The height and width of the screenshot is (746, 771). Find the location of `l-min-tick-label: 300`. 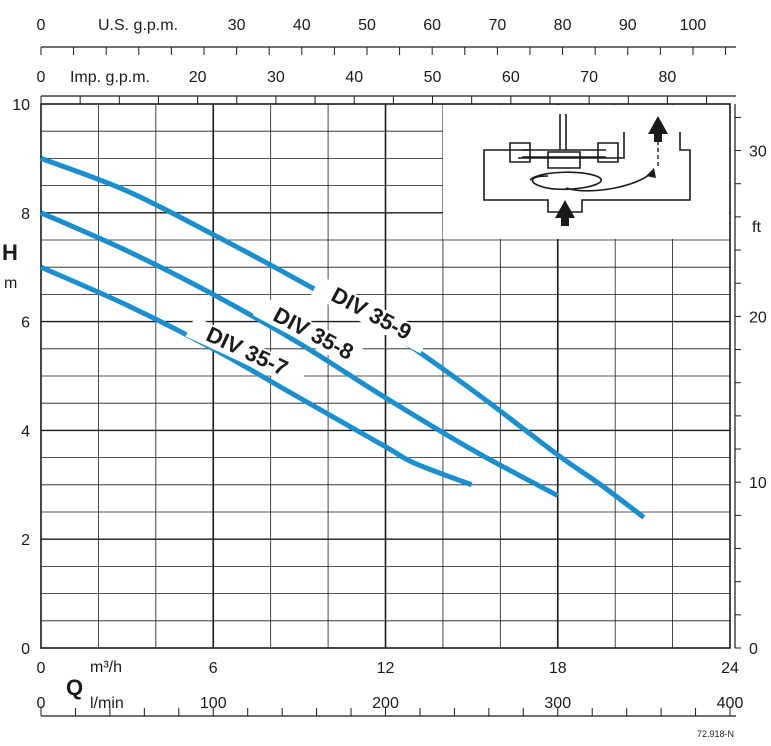

l-min-tick-label: 300 is located at coordinates (557, 703).